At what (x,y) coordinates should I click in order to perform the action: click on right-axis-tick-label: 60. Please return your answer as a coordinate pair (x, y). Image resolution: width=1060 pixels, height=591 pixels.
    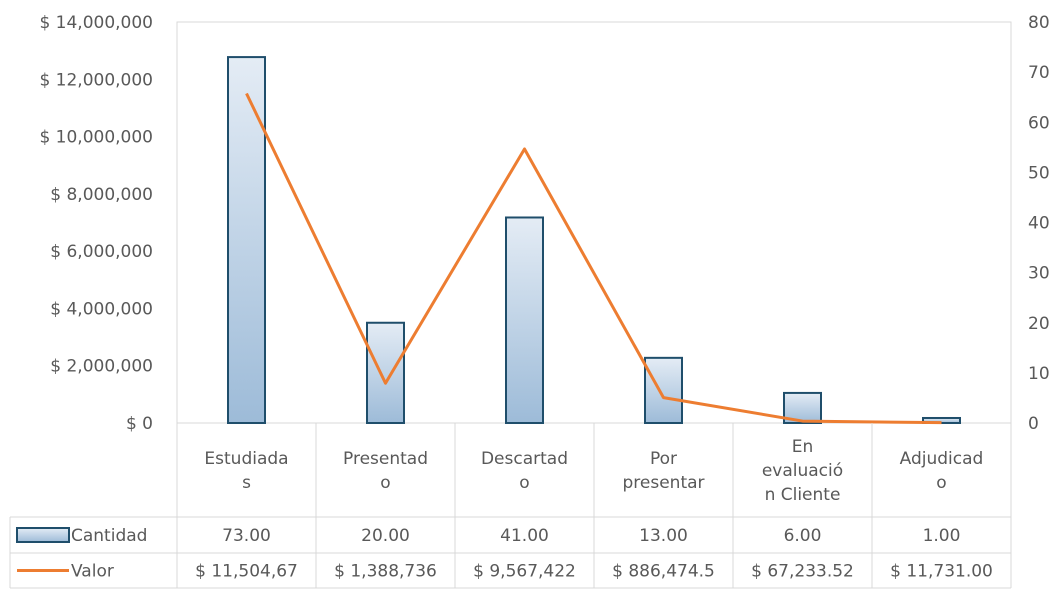
    Looking at the image, I should click on (1039, 123).